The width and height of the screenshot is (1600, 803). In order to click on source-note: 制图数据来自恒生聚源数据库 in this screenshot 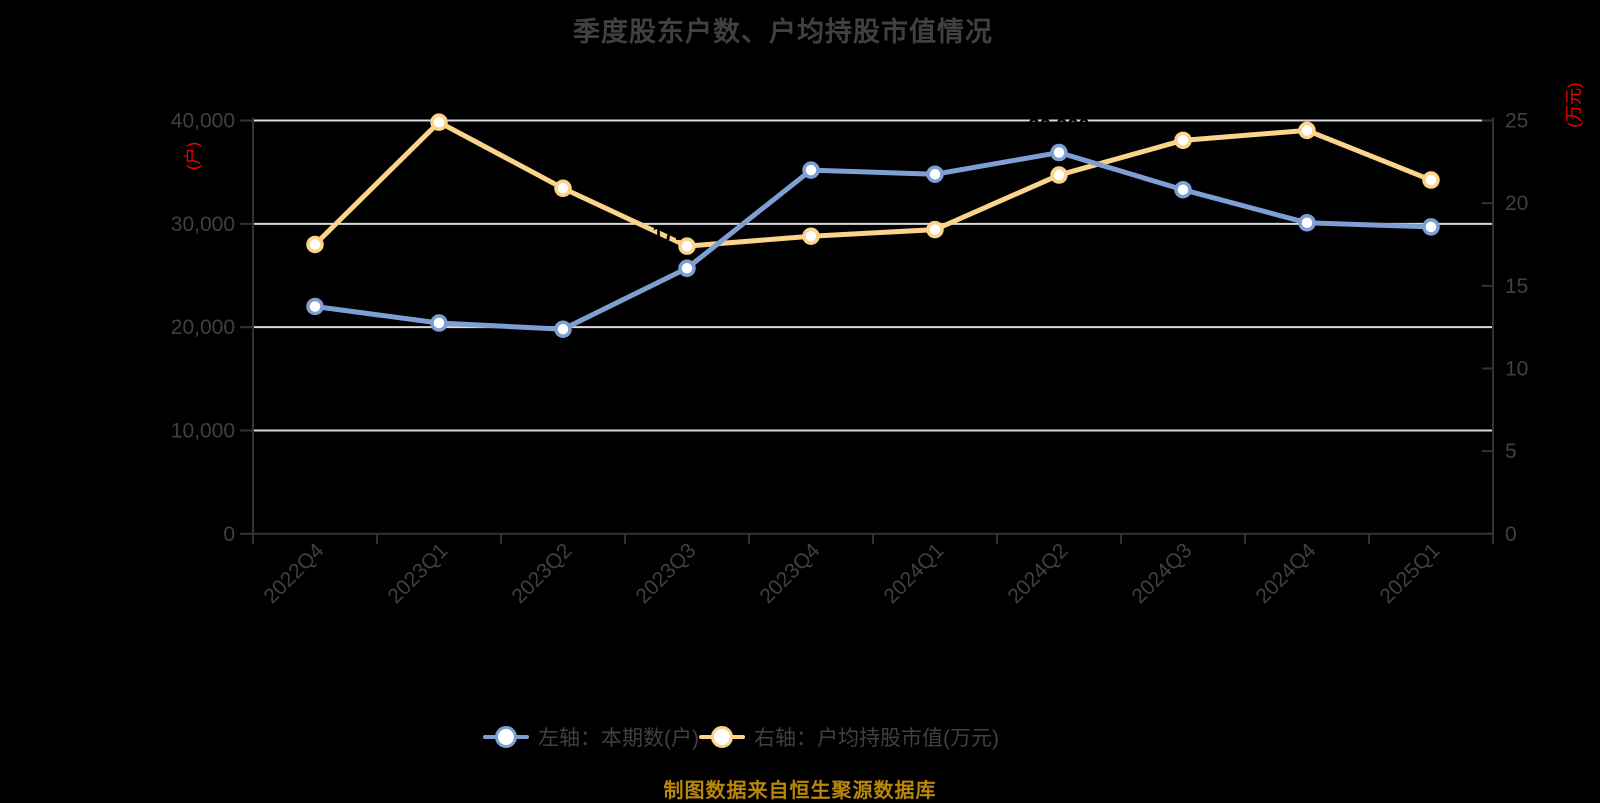, I will do `click(800, 791)`.